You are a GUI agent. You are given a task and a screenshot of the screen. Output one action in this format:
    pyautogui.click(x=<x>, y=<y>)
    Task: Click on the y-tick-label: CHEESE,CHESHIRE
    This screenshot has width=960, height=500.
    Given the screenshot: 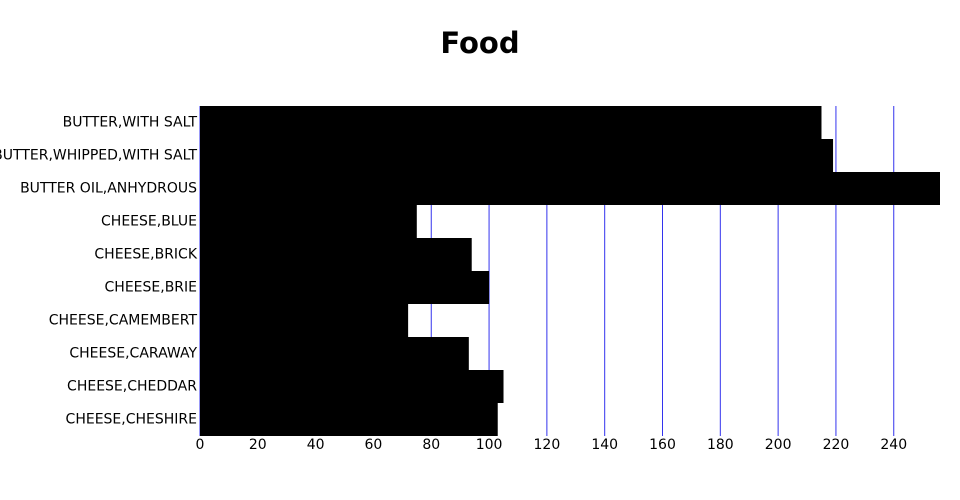 What is the action you would take?
    pyautogui.click(x=131, y=420)
    